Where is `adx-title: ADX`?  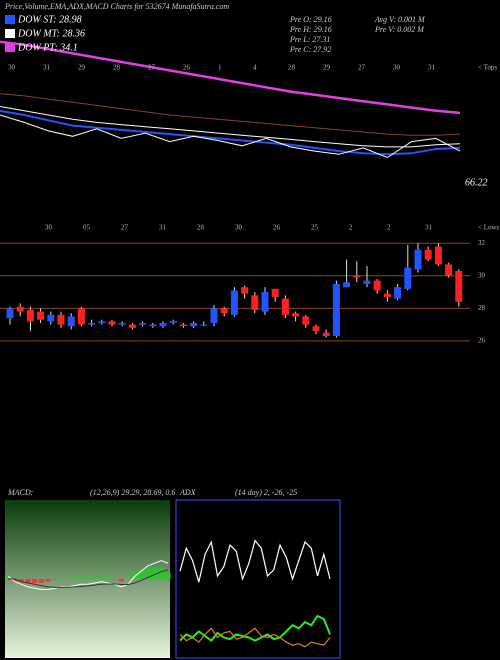
adx-title: ADX is located at coordinates (188, 492).